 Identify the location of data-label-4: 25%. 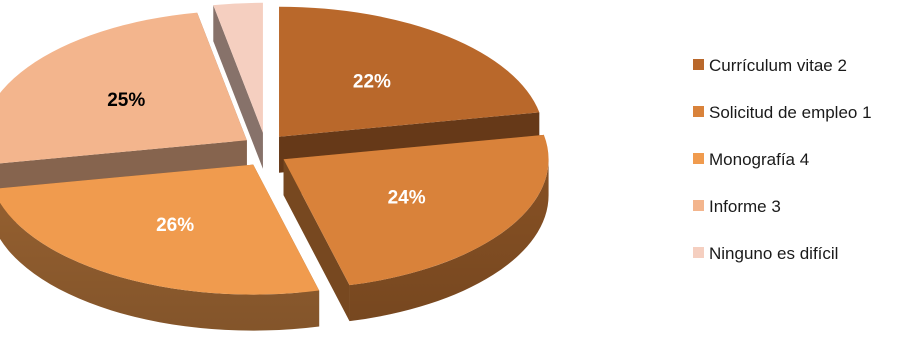
(126, 100).